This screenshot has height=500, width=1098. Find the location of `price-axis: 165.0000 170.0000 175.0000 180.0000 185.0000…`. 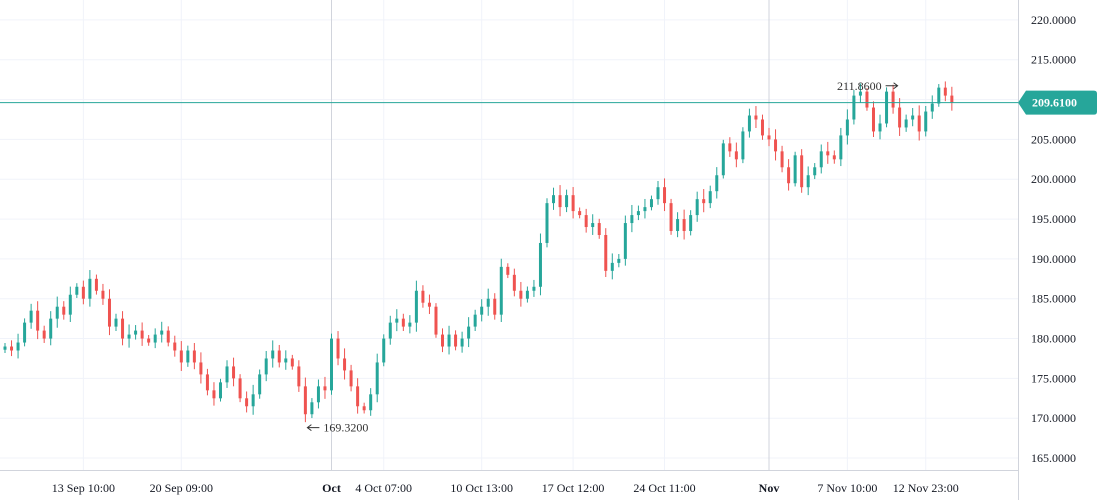

price-axis: 165.0000 170.0000 175.0000 180.0000 185.0000… is located at coordinates (1047, 250).